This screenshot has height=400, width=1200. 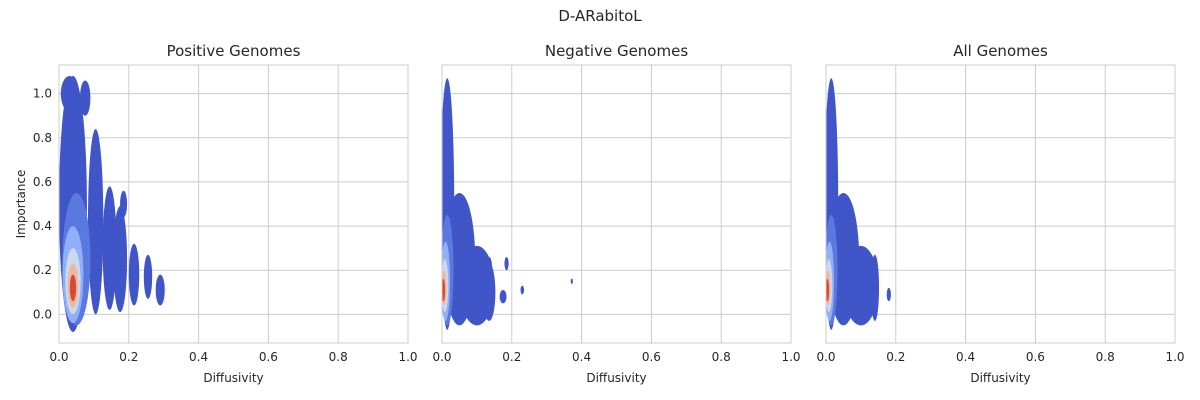 I want to click on figure-suptitle: D-ARabitoL, so click(x=600, y=16).